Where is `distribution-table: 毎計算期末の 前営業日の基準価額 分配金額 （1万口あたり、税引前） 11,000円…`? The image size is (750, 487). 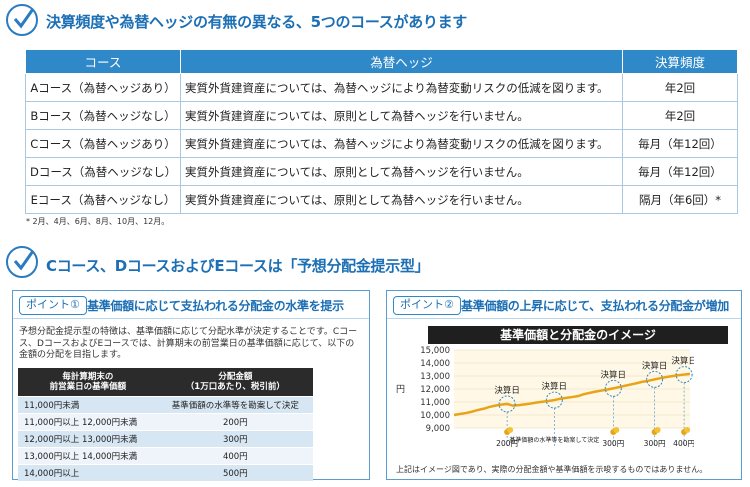 distribution-table: 毎計算期末の 前営業日の基準価額 分配金額 （1万口あたり、税引前） 11,000円… is located at coordinates (165, 424).